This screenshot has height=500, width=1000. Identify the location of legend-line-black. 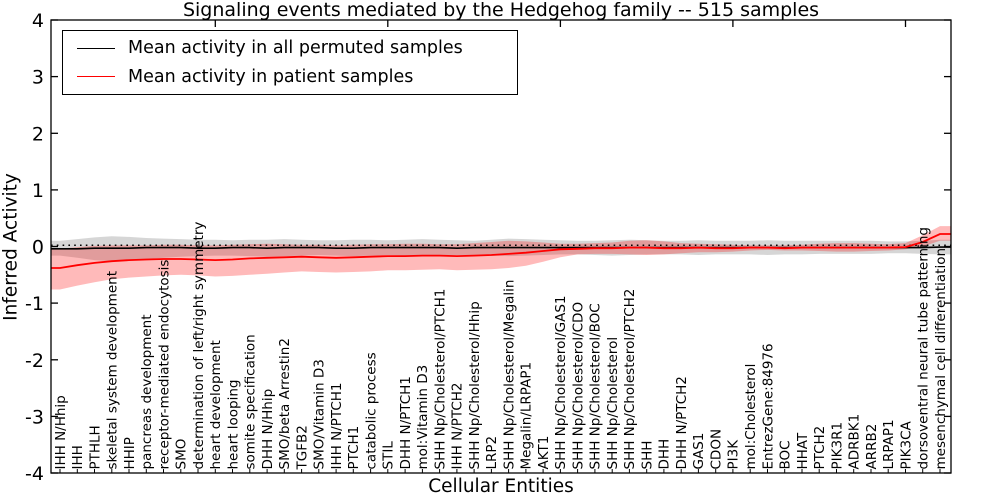
(96, 48).